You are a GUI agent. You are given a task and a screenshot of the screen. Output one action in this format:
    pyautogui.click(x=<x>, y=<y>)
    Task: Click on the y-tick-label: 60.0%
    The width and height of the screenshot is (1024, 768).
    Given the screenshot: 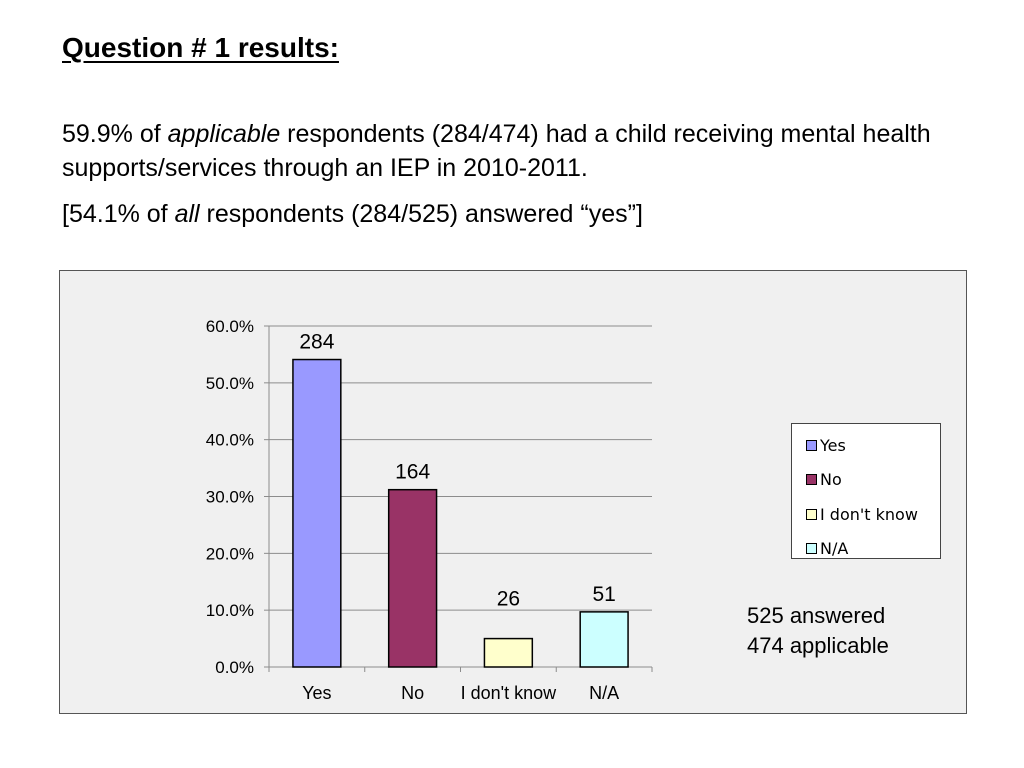 What is the action you would take?
    pyautogui.click(x=230, y=326)
    